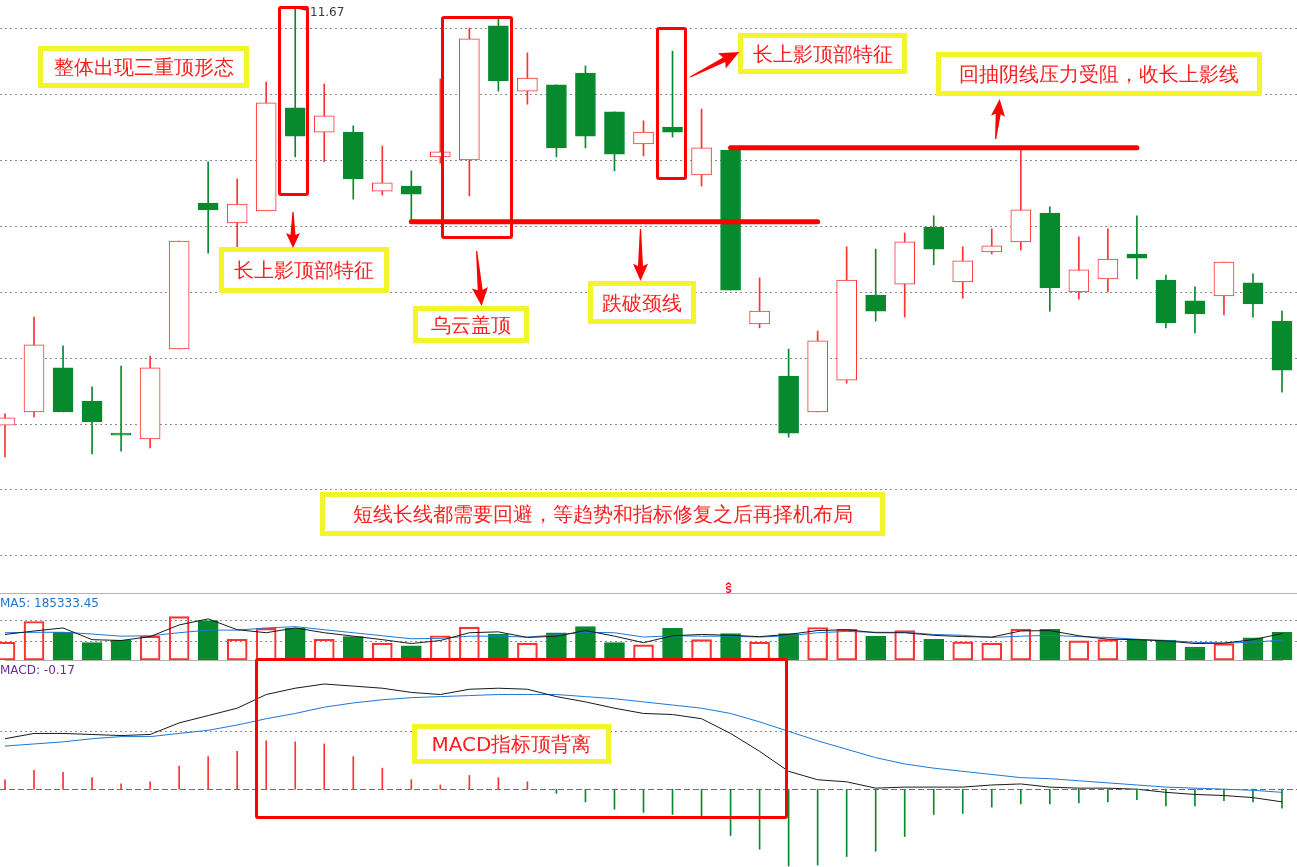 The image size is (1297, 867). What do you see at coordinates (602, 514) in the screenshot?
I see `text: 短线长线都需要回避，等趋势和指标修复之后再择机布局` at bounding box center [602, 514].